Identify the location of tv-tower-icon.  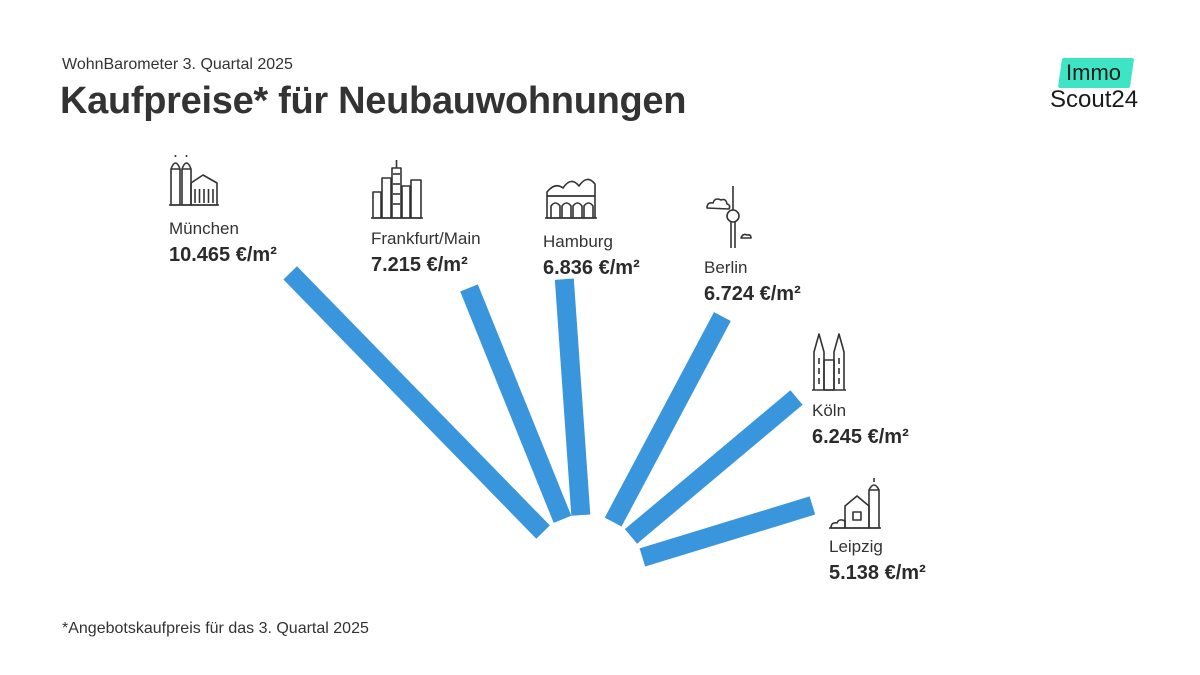
(729, 217).